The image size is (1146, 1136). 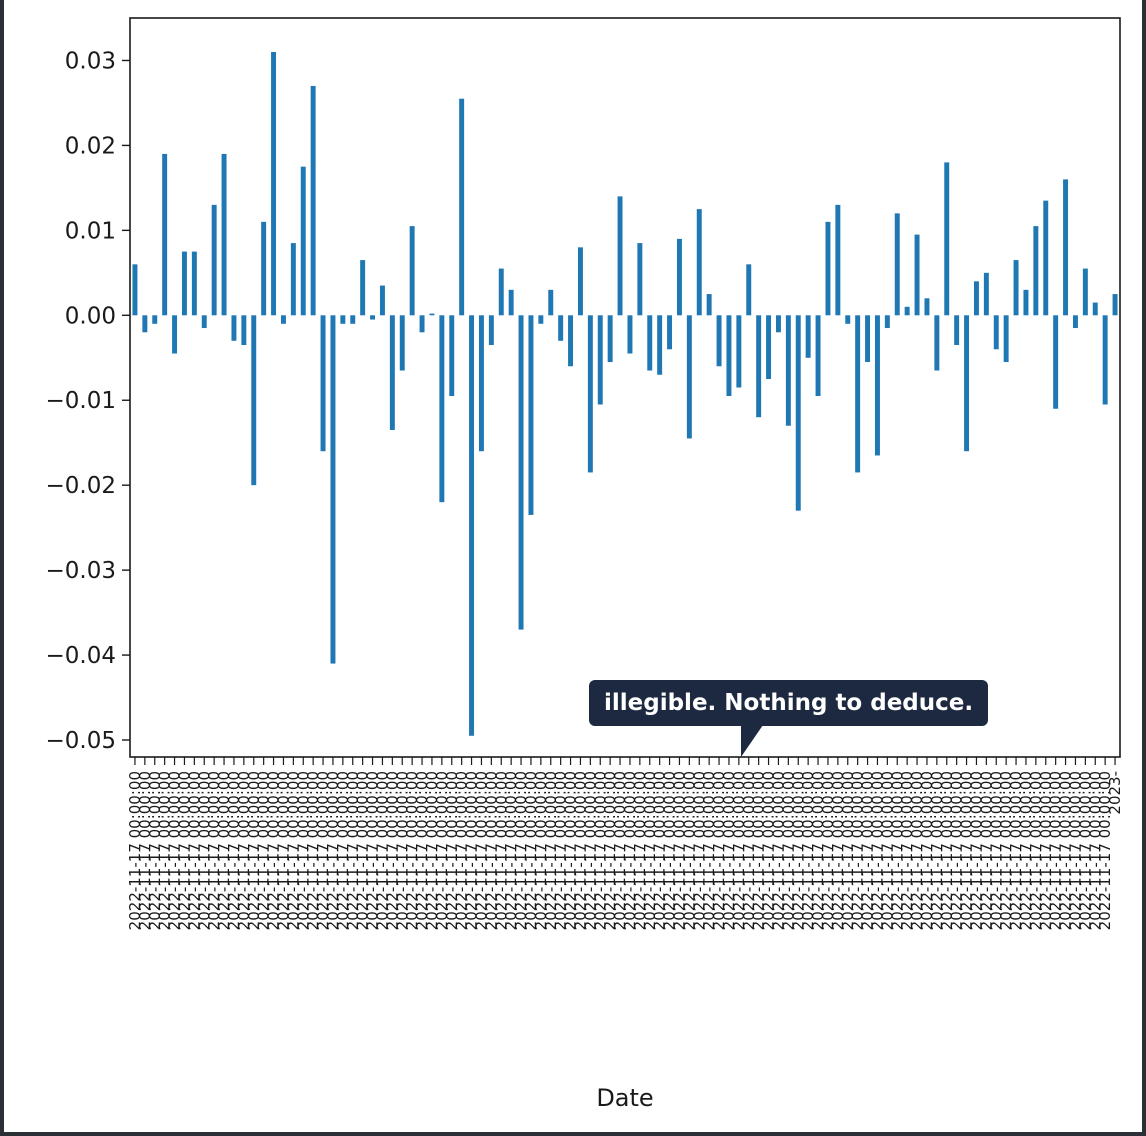 I want to click on y-tick-label: −0.05, so click(x=81, y=741).